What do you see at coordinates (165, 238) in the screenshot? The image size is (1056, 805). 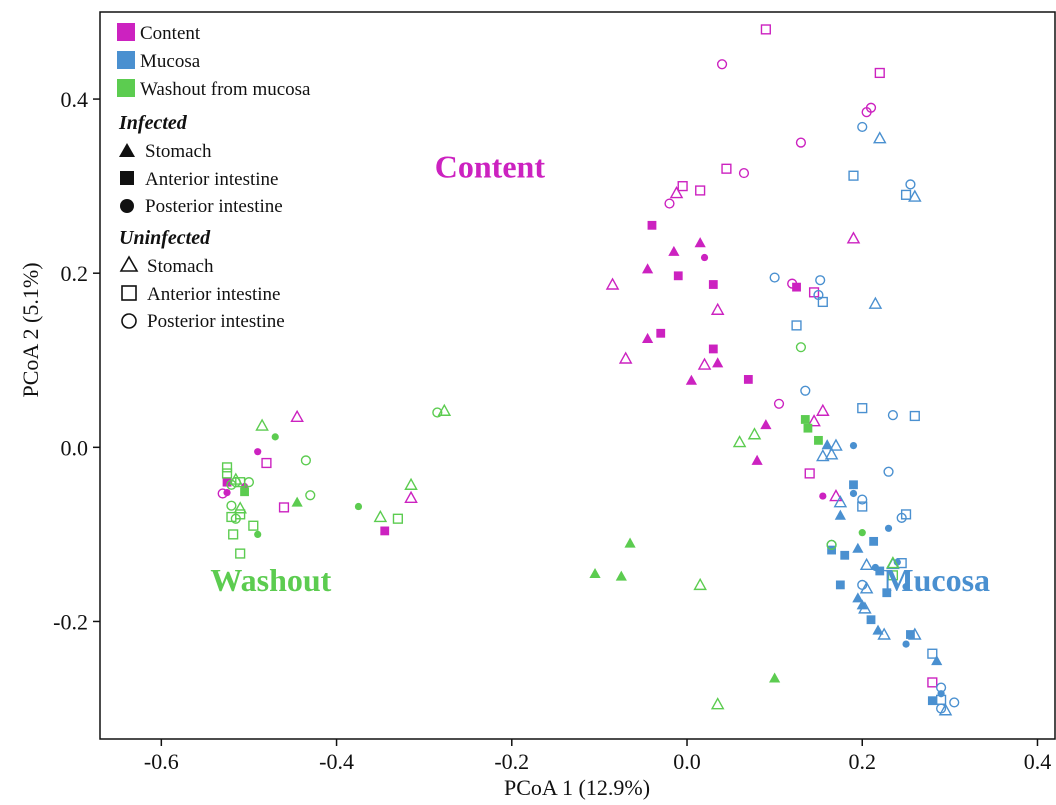 I see `legend-heading-uninfected: Uninfected` at bounding box center [165, 238].